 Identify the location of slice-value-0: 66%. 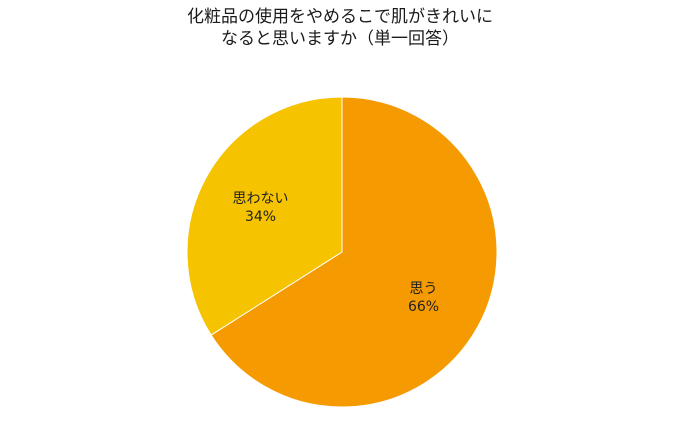
(423, 307).